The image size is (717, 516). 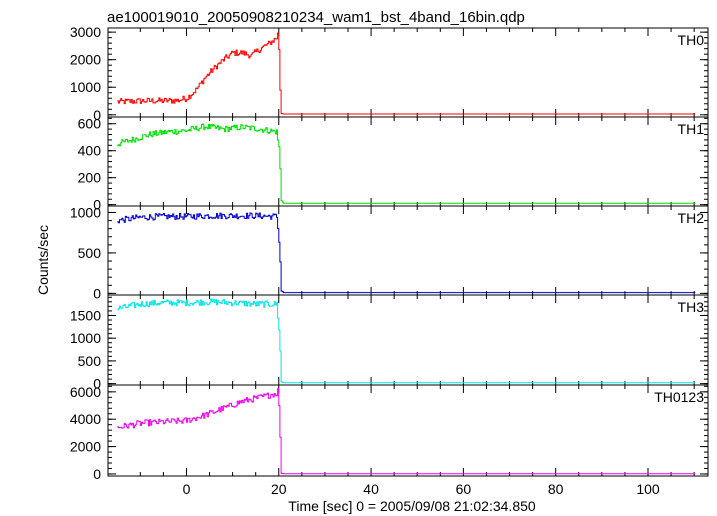 What do you see at coordinates (187, 489) in the screenshot?
I see `x-tick-label: 0` at bounding box center [187, 489].